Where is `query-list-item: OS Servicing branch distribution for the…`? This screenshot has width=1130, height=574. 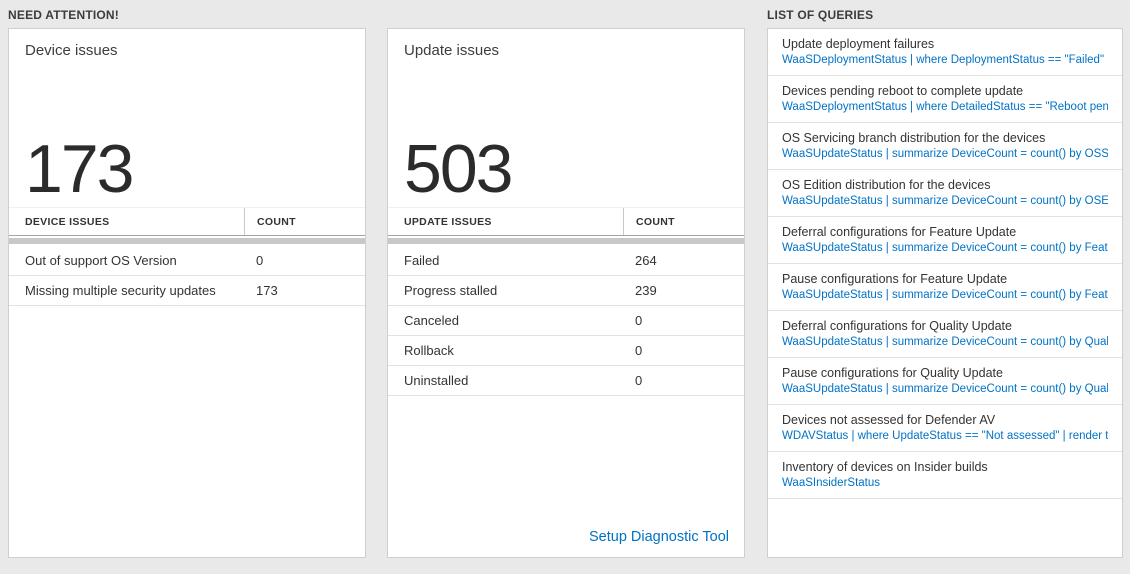 query-list-item: OS Servicing branch distribution for the… is located at coordinates (945, 146).